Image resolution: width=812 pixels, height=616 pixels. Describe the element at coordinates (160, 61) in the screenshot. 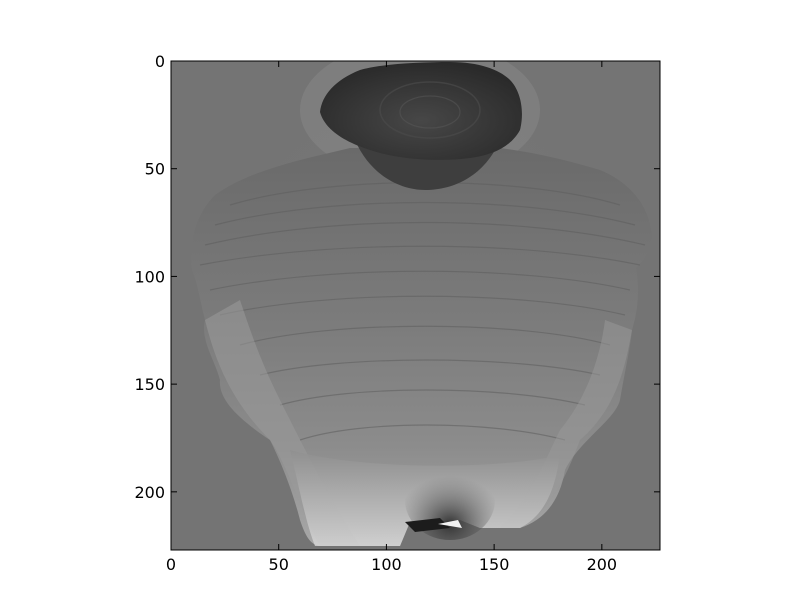

I see `y-tick-label: 0` at that location.